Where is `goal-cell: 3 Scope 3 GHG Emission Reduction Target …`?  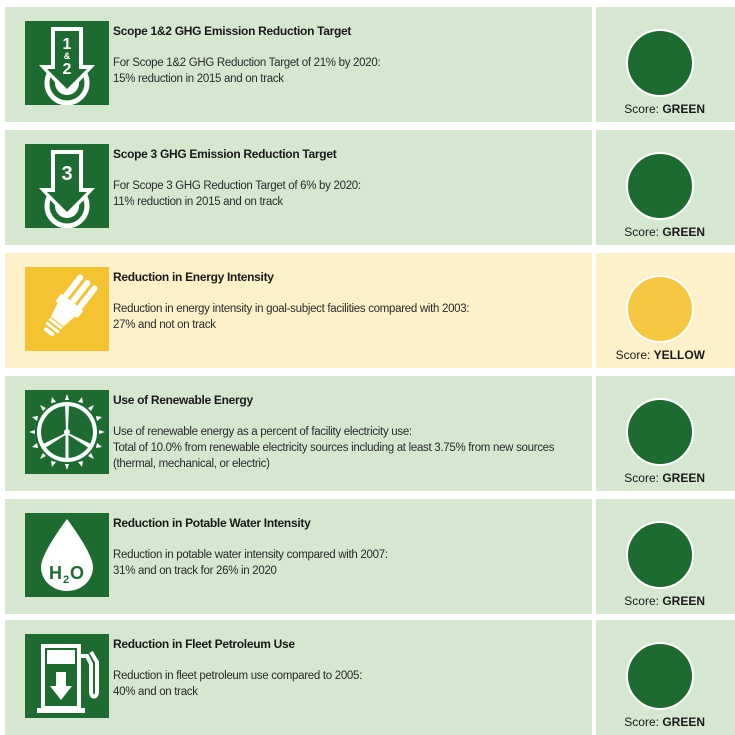
goal-cell: 3 Scope 3 GHG Emission Reduction Target … is located at coordinates (298, 187).